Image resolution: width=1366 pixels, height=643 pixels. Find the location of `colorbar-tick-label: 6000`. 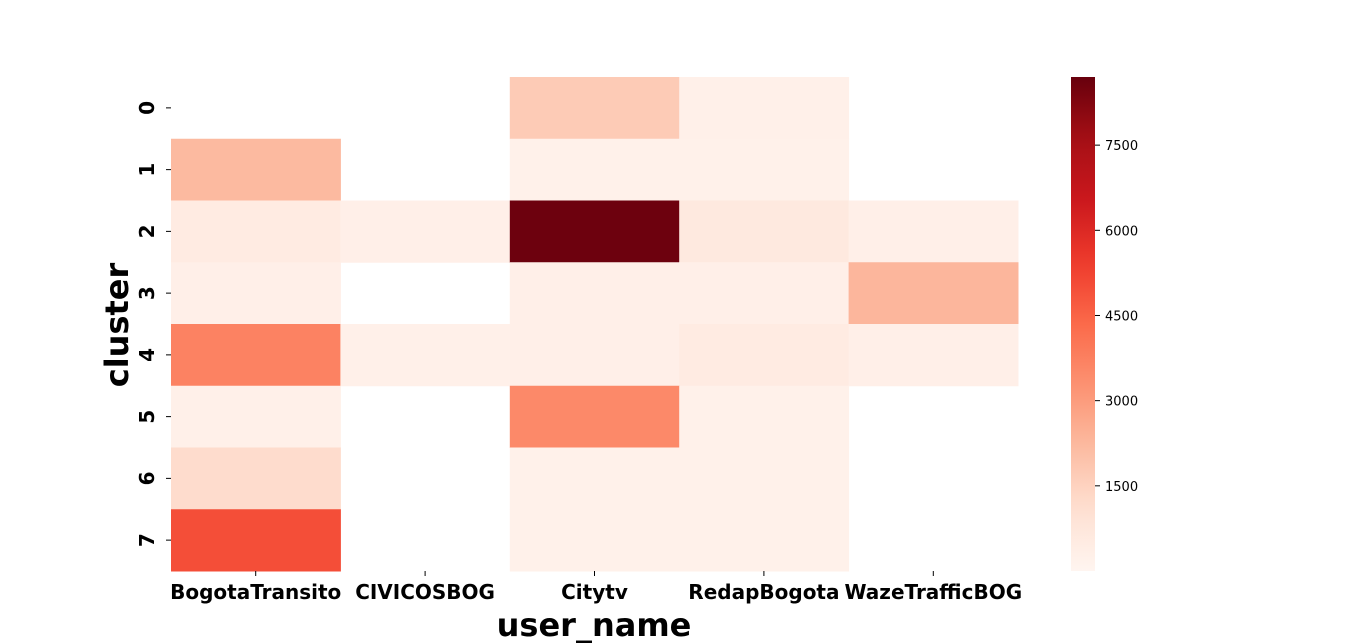

colorbar-tick-label: 6000 is located at coordinates (1121, 231).